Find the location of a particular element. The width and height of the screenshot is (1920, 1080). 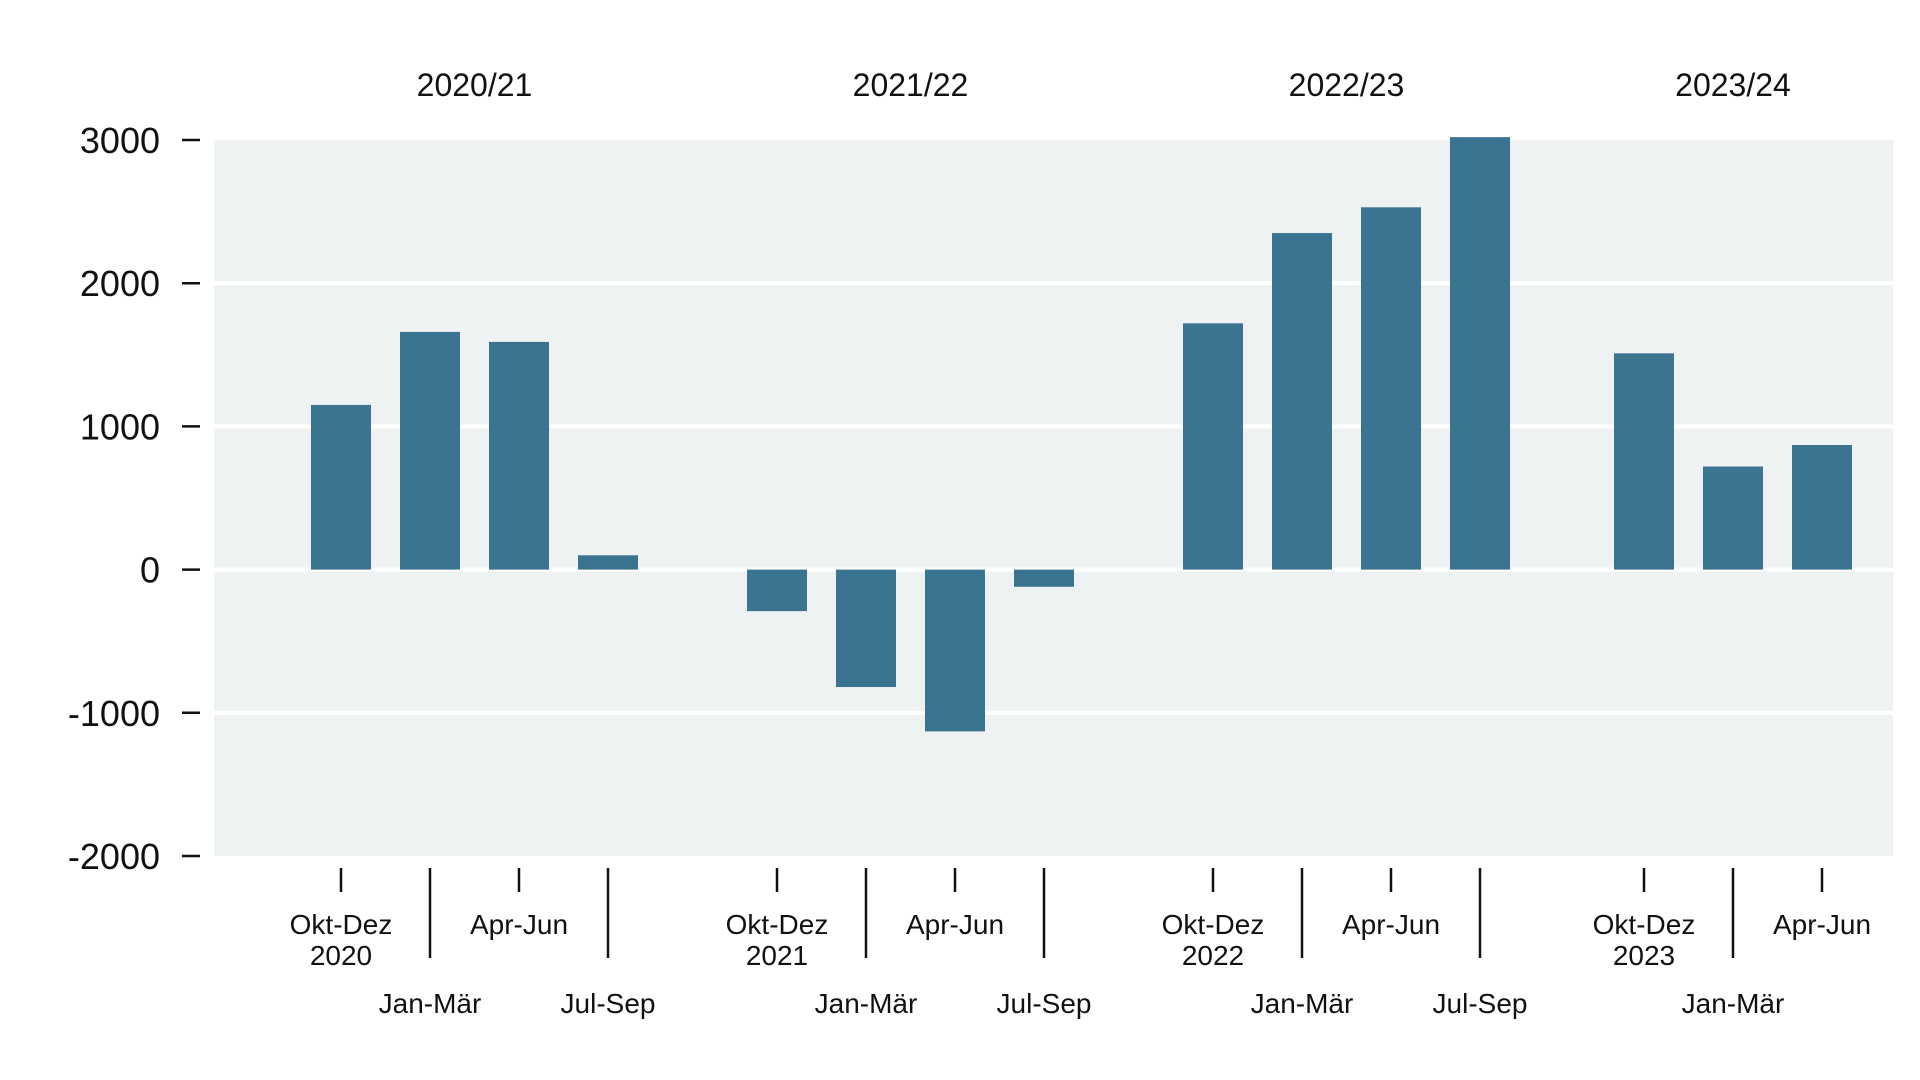

y-tick-label: -2000 is located at coordinates (114, 856).